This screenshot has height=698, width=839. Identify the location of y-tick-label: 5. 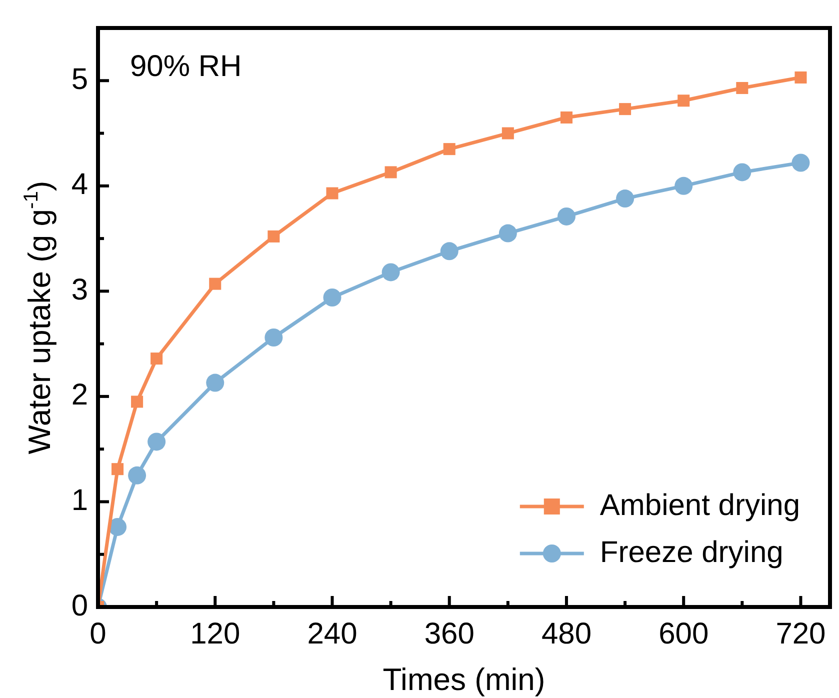
(79, 79).